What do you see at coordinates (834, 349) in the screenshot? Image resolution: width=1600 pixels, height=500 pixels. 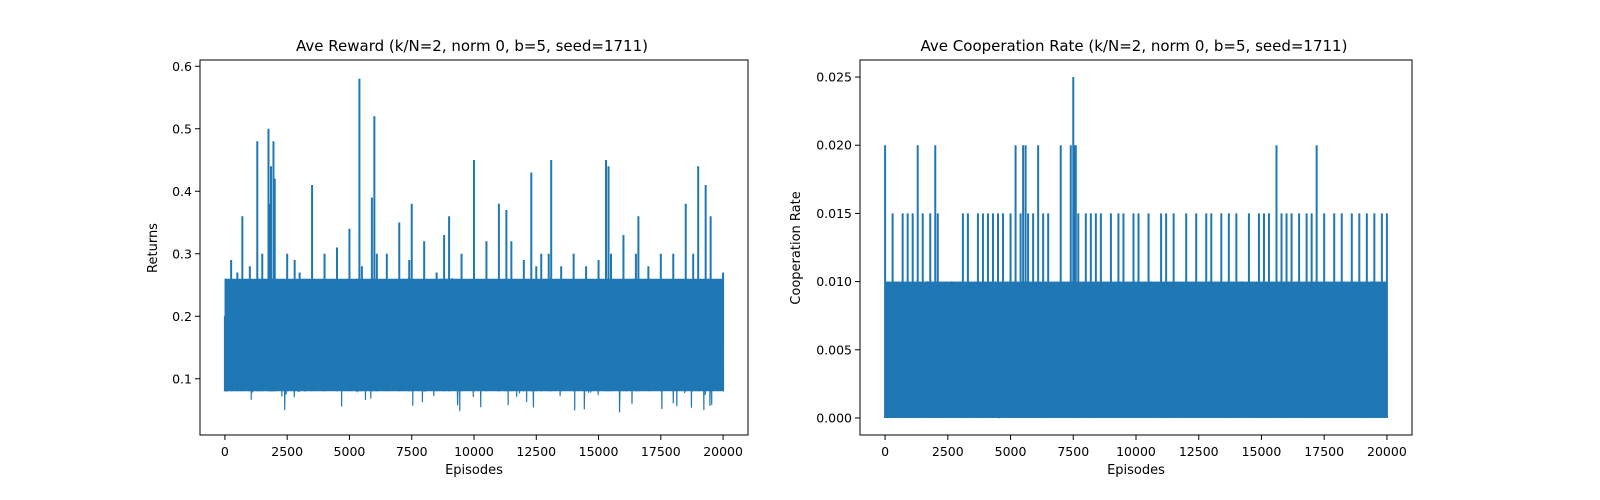 I see `cooperation-y-tick-label: 0.005` at bounding box center [834, 349].